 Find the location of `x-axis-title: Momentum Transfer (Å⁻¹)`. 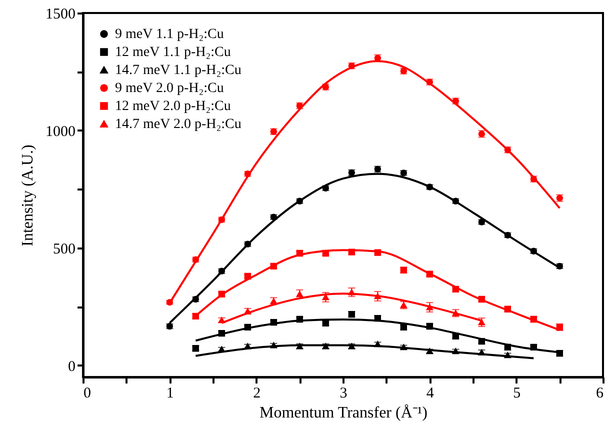

x-axis-title: Momentum Transfer (Å⁻¹) is located at coordinates (343, 413).